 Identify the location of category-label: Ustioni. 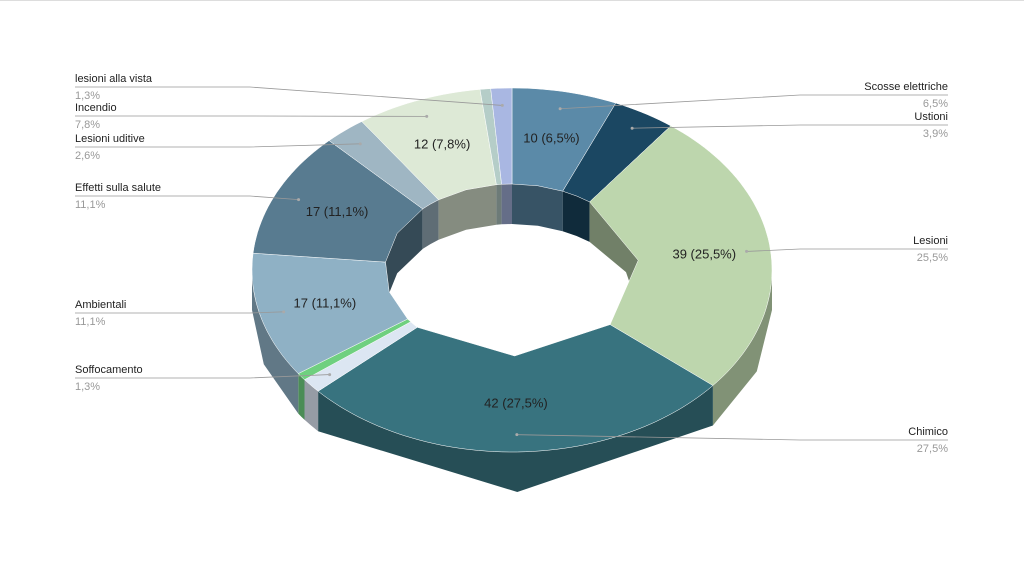
(931, 117).